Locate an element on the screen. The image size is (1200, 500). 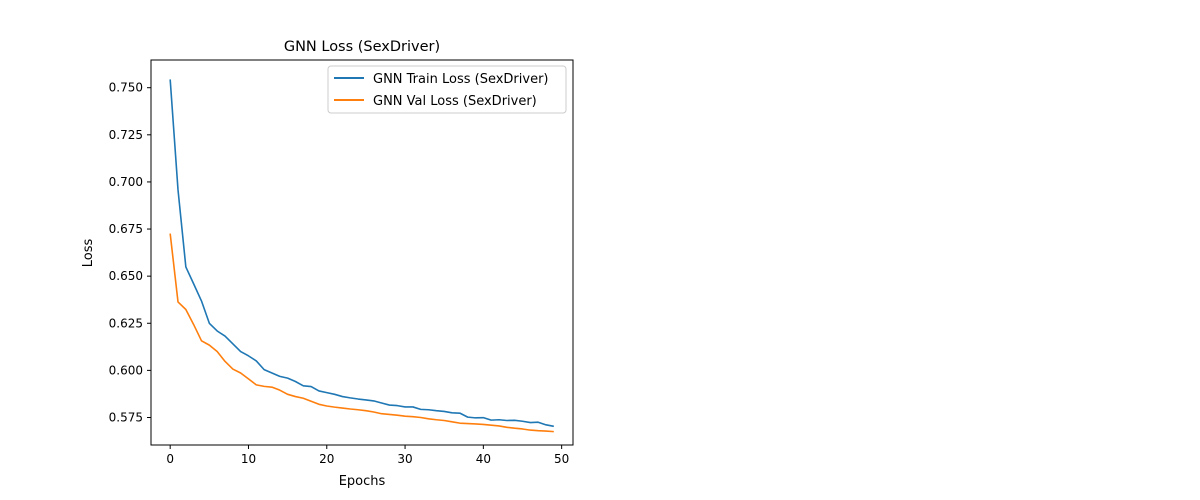
y-axis-ticks: 0.575 0.600 0.625 0.650 0.675 0.700 0.725 0.750 is located at coordinates (130, 252).